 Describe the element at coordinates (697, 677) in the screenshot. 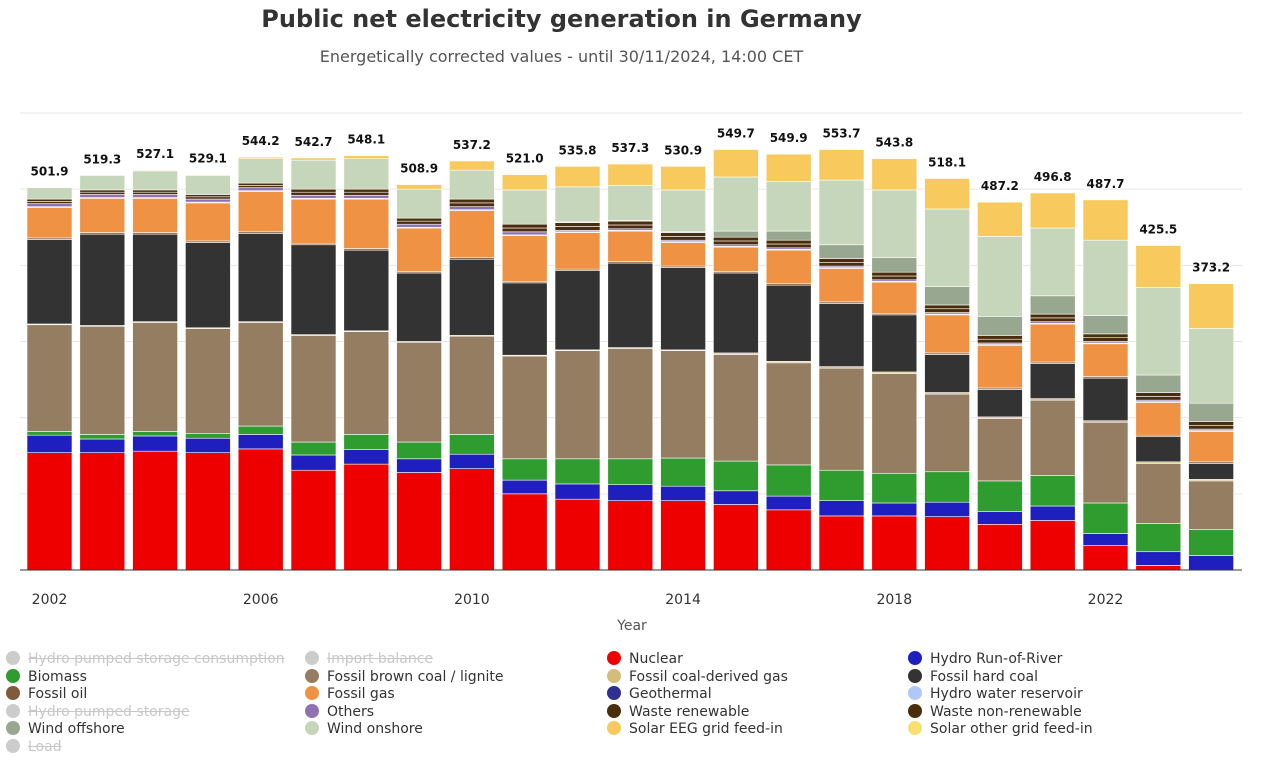

I see `legend-item: Fossil coal-derived gas` at that location.